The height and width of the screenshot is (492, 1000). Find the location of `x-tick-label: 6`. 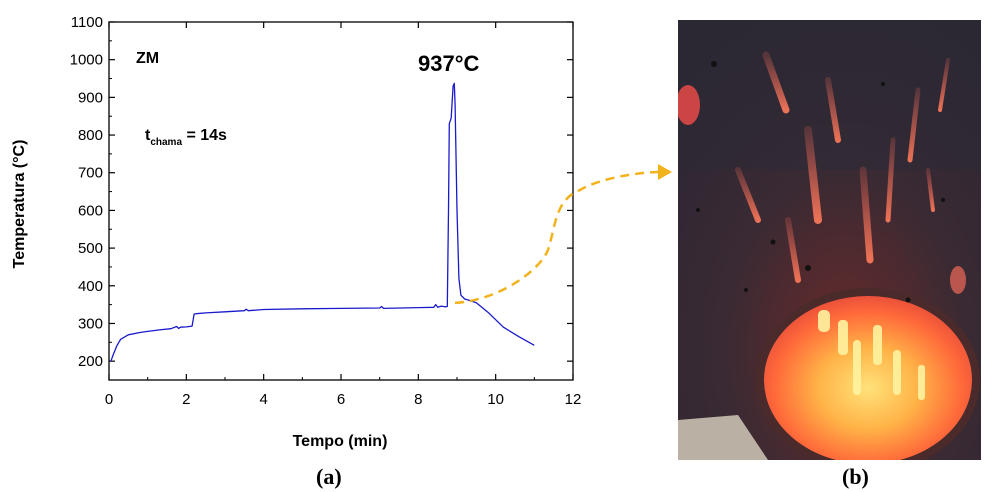

x-tick-label: 6 is located at coordinates (341, 399).